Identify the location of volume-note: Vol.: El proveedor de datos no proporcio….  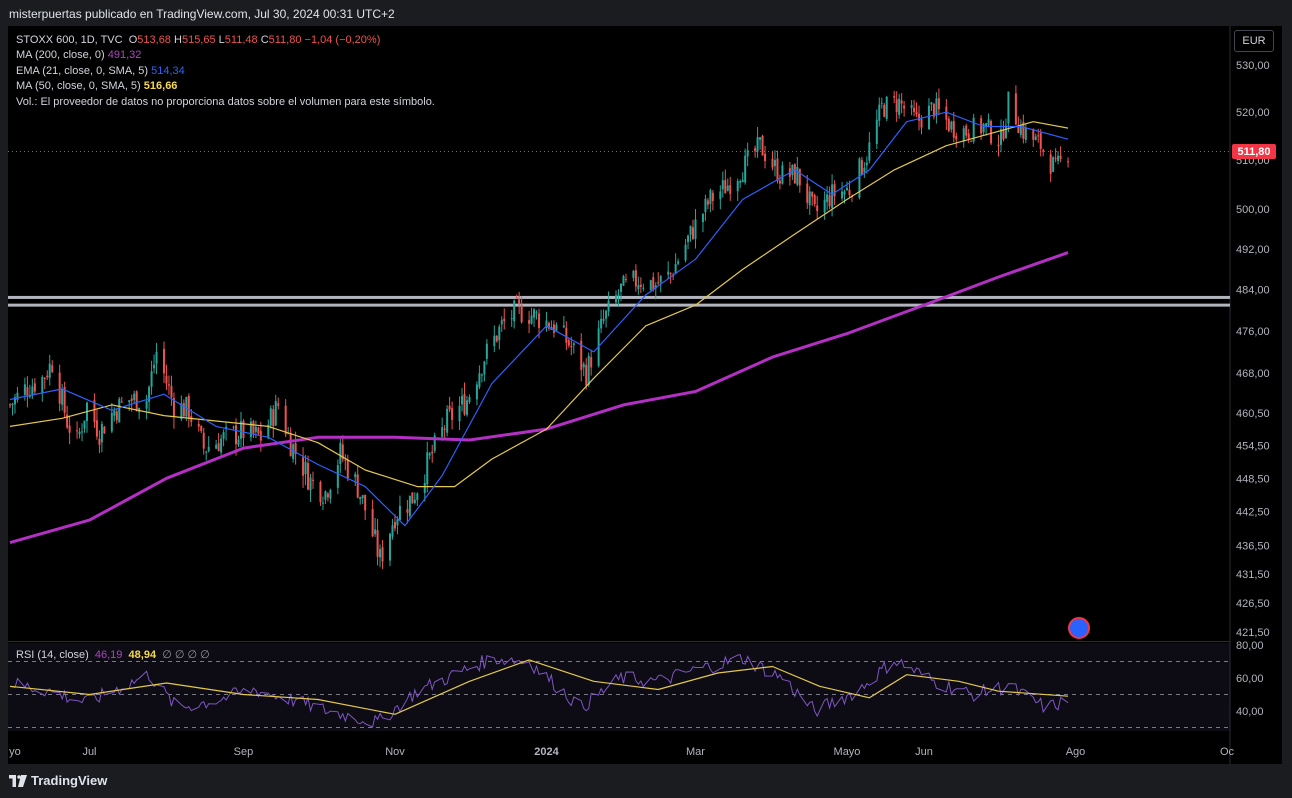
(225, 102).